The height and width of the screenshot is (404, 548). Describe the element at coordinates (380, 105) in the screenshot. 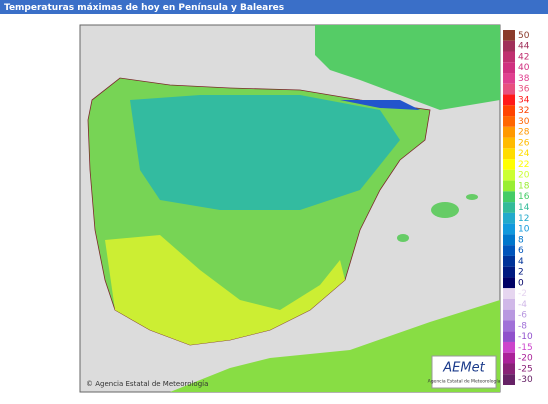

I see `pyrenees` at that location.